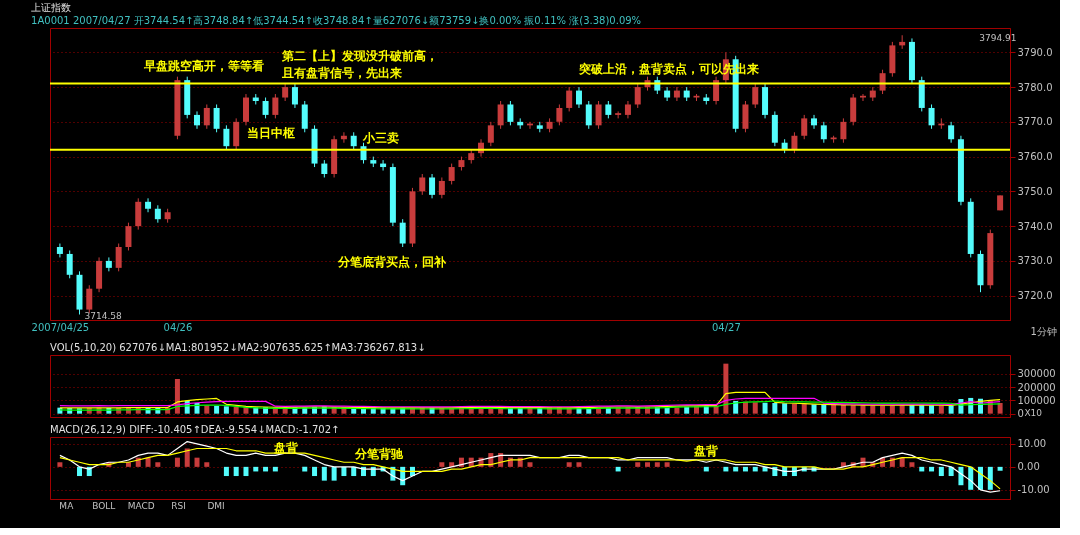 Image resolution: width=1080 pixels, height=535 pixels. Describe the element at coordinates (60, 327) in the screenshot. I see `x-tick-label: 2007/04/25` at that location.